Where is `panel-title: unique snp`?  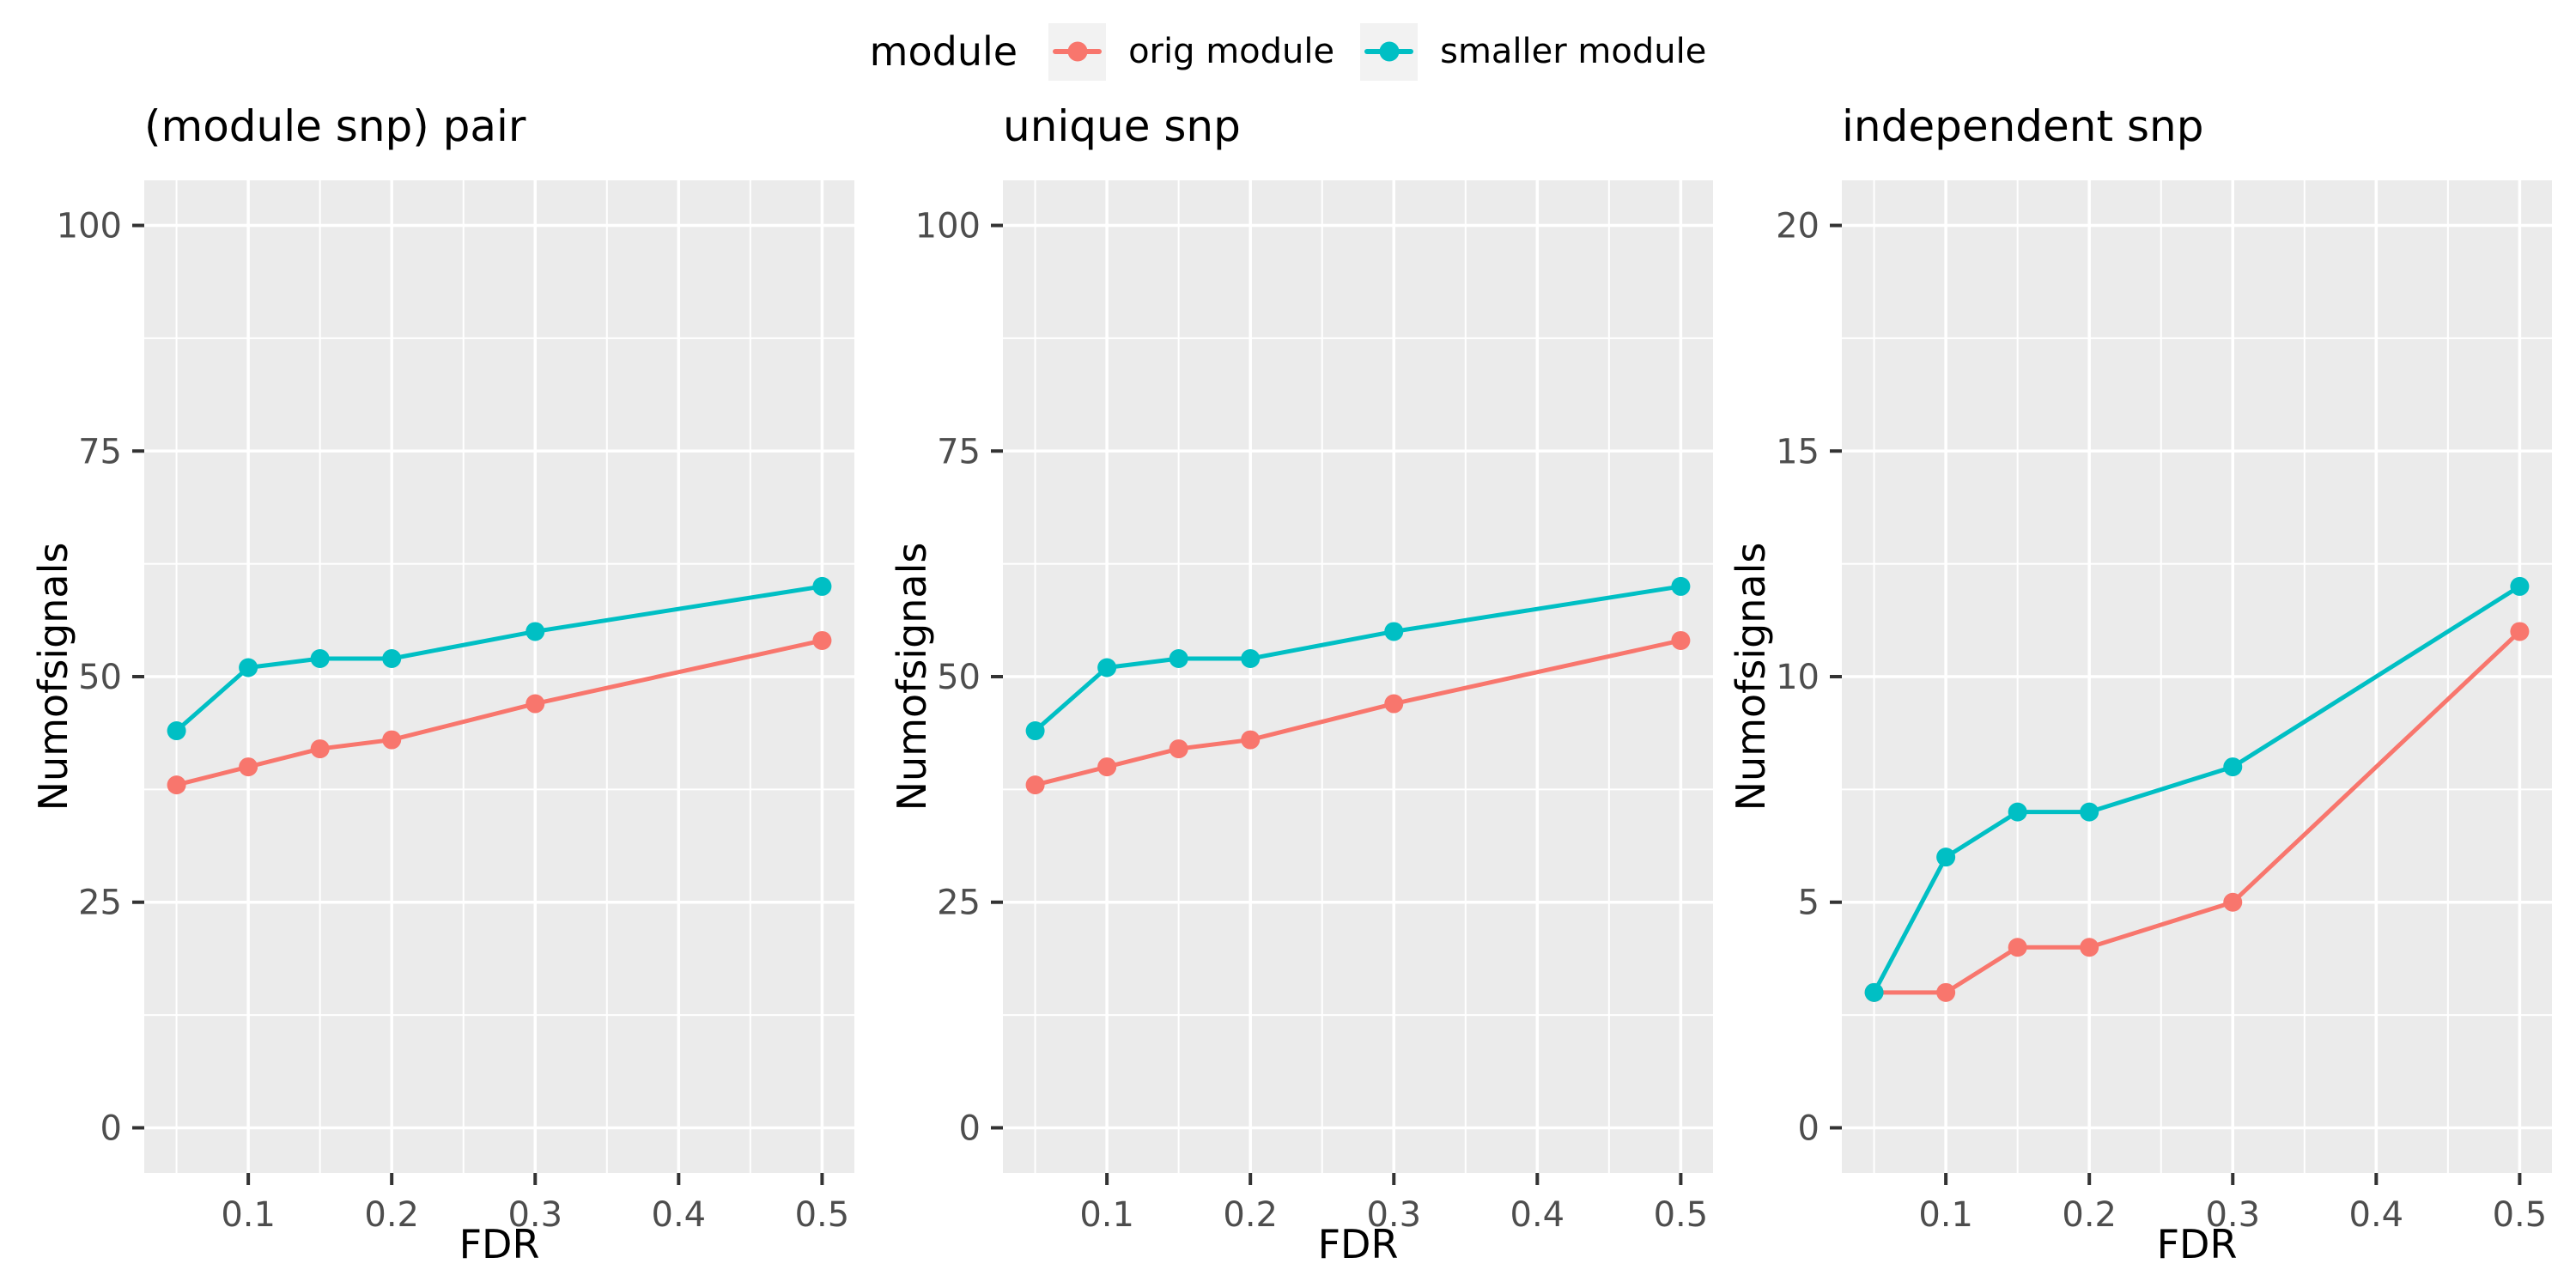
panel-title: unique snp is located at coordinates (1122, 126).